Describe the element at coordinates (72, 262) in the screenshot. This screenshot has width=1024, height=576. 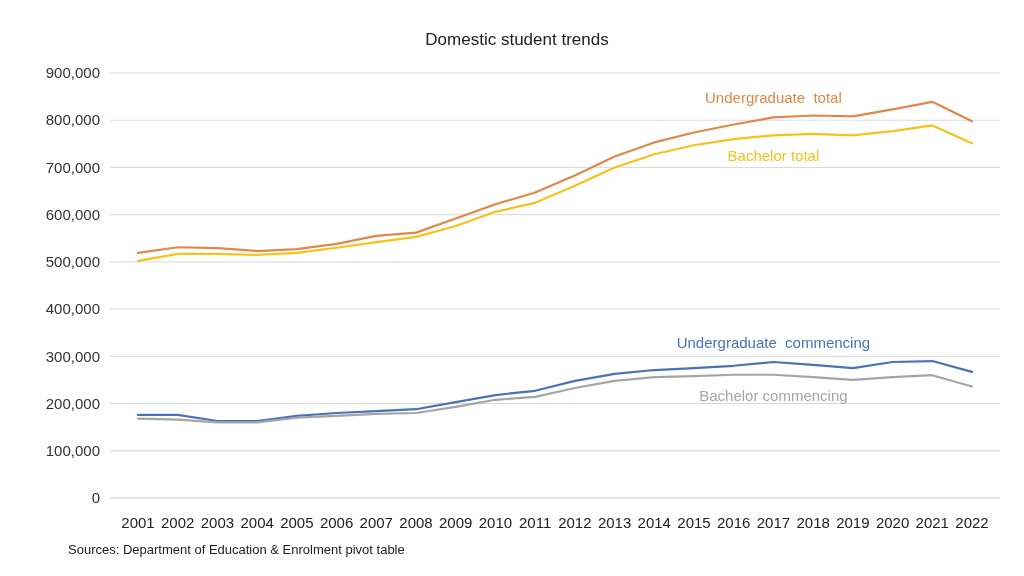
I see `y-tick-label: 500,000` at that location.